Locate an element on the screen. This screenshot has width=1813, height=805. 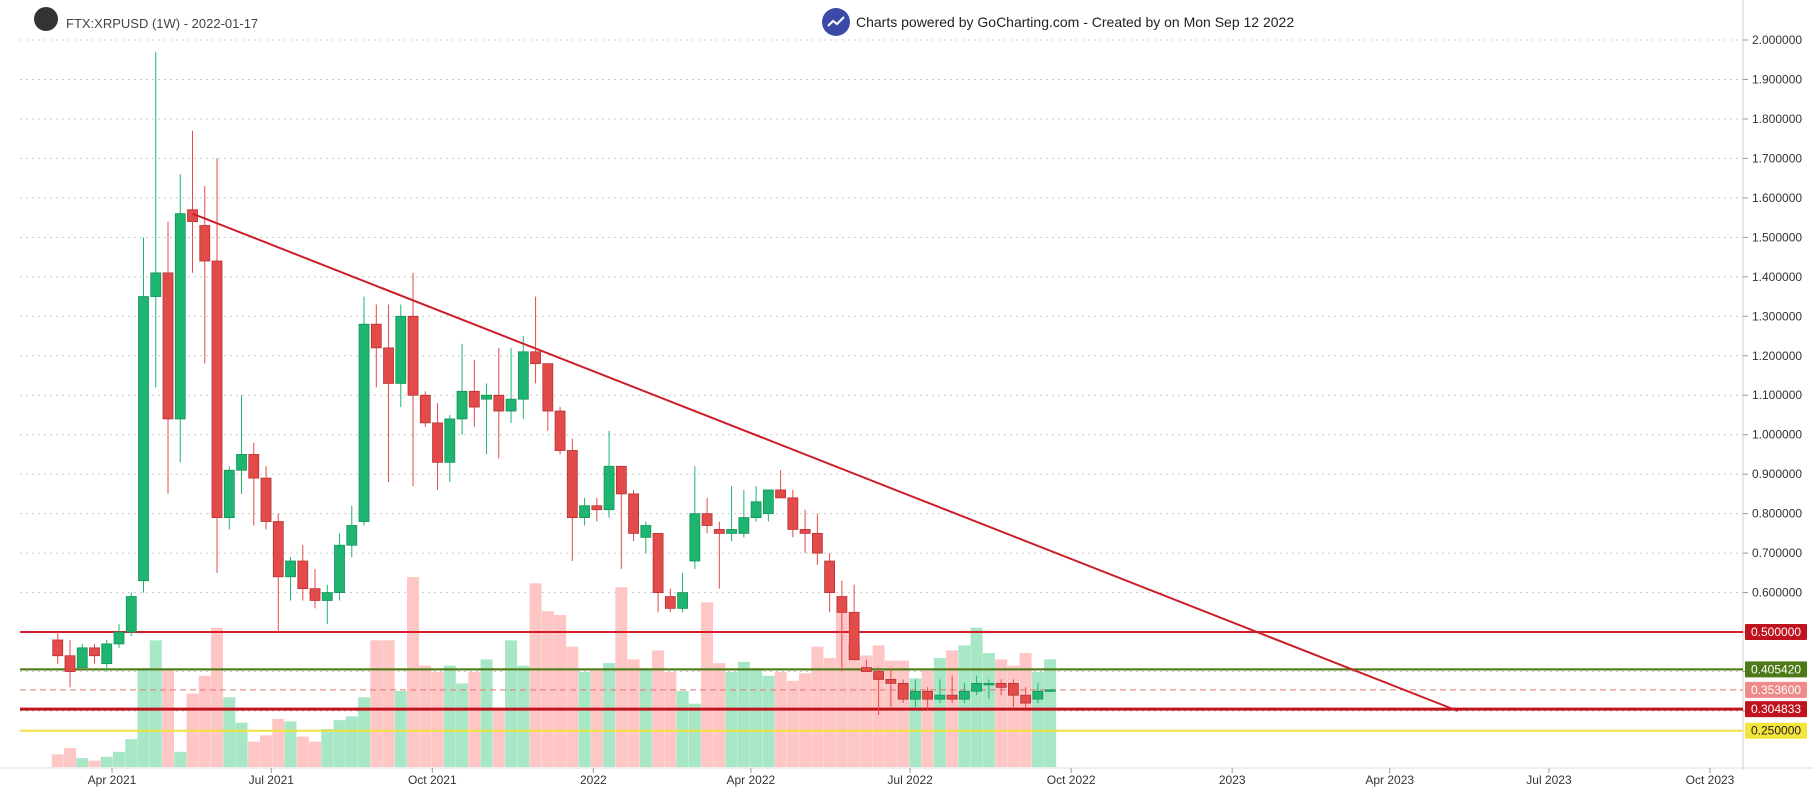
price-tick-label: 1.700000 is located at coordinates (1777, 158).